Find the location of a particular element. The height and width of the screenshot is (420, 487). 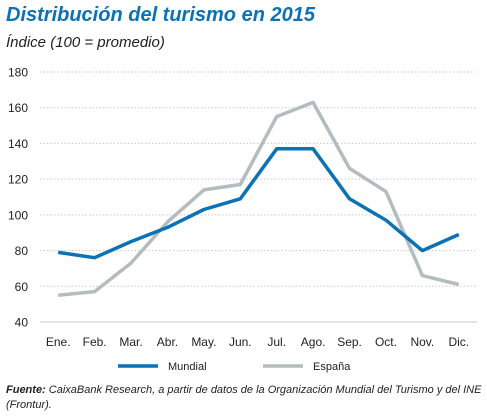

x-tick-label: Nov. is located at coordinates (422, 342).